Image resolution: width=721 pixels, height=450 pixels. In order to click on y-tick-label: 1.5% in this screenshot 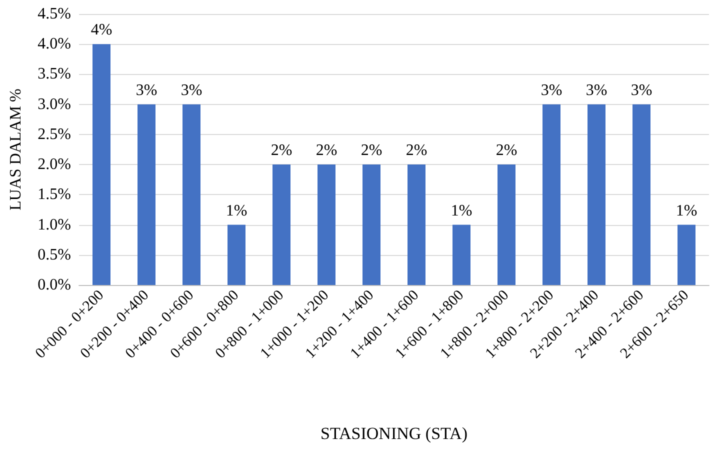, I will do `click(54, 195)`.